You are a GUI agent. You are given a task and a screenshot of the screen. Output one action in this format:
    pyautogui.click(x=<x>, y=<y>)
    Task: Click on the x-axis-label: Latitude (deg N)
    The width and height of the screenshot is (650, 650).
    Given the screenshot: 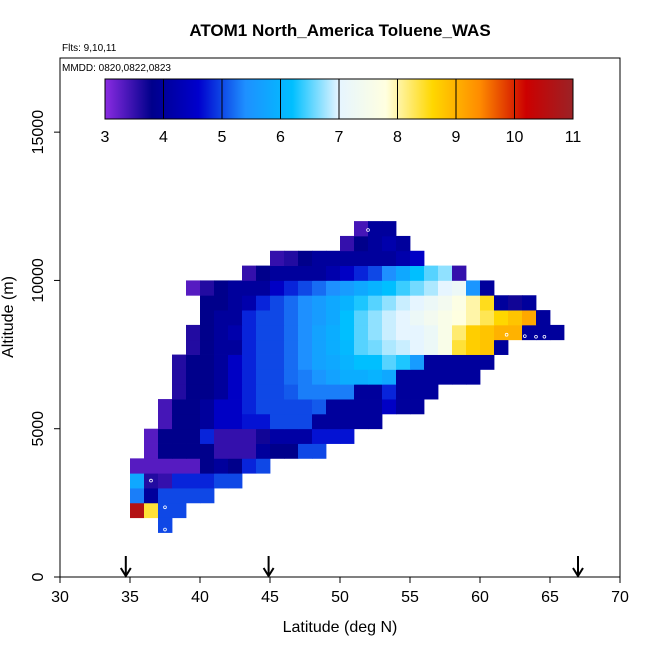 What is the action you would take?
    pyautogui.click(x=340, y=627)
    